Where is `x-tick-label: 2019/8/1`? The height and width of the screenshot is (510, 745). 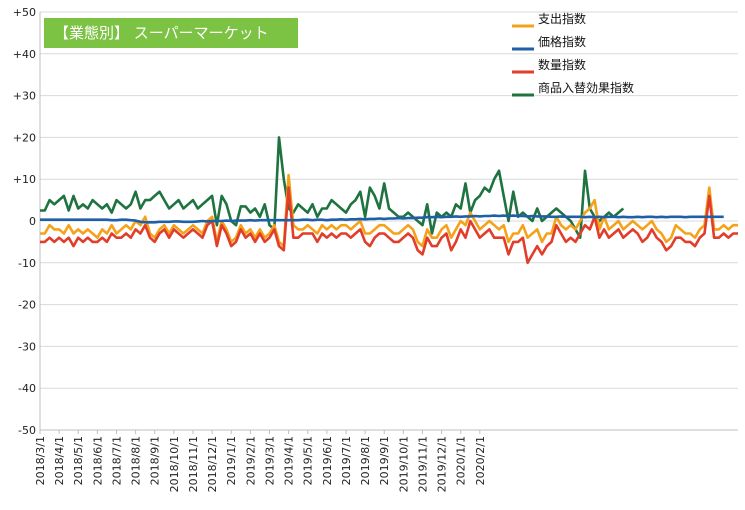
x-tick-label: 2019/8/1 is located at coordinates (365, 460).